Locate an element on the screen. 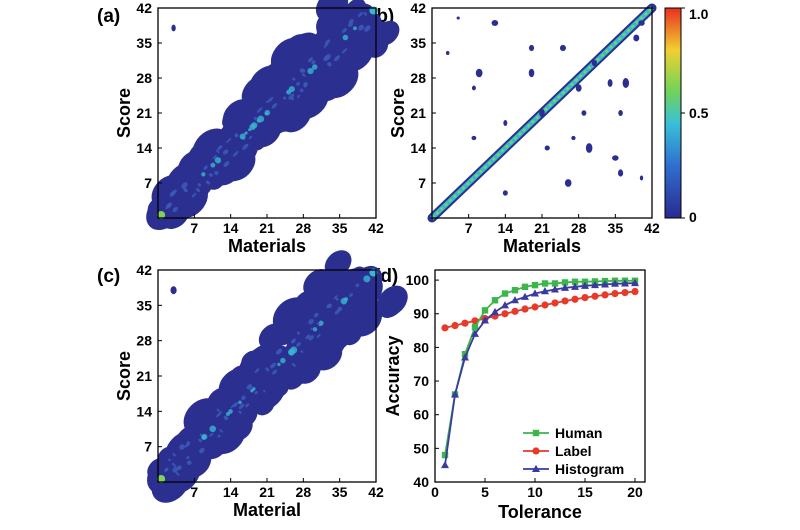  y-tick-label: 28 is located at coordinates (144, 78).